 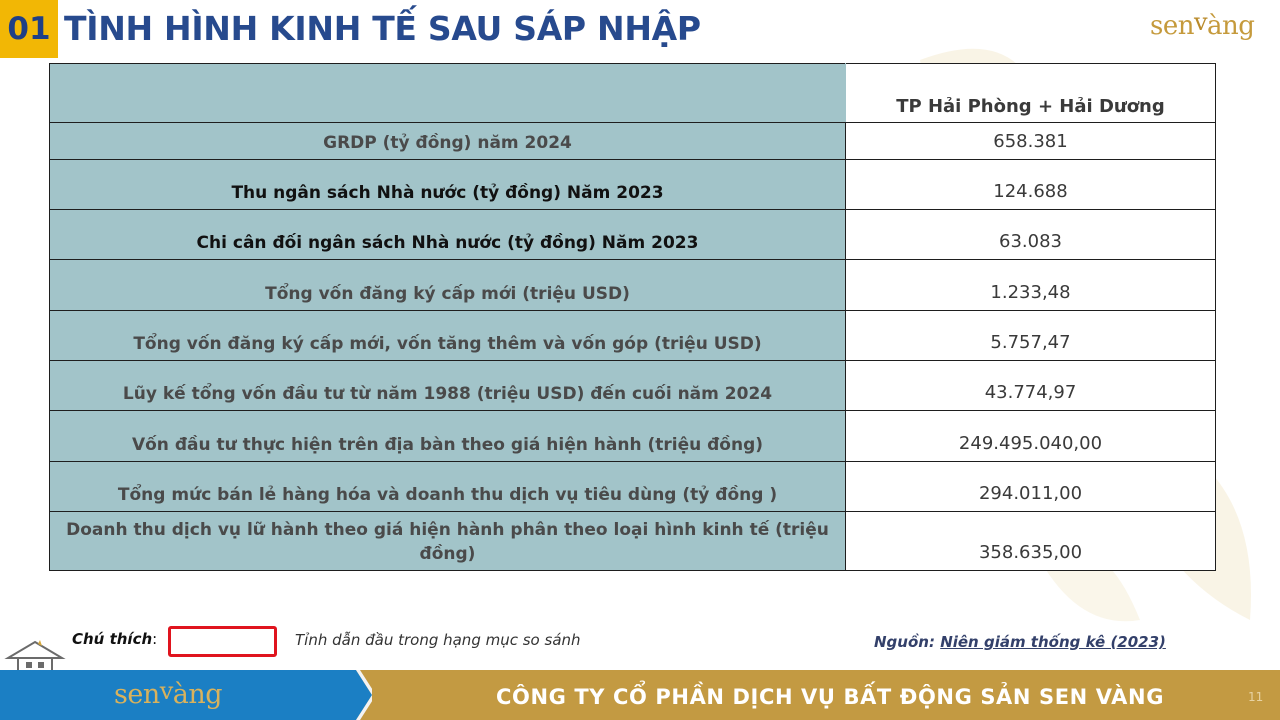 What do you see at coordinates (222, 641) in the screenshot?
I see `legend-highlight-box` at bounding box center [222, 641].